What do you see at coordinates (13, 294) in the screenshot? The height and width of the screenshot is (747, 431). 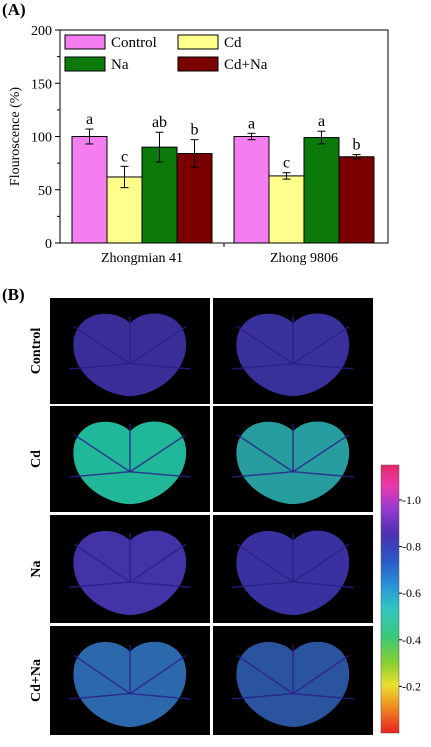 I see `panel-b-label: (B)` at bounding box center [13, 294].